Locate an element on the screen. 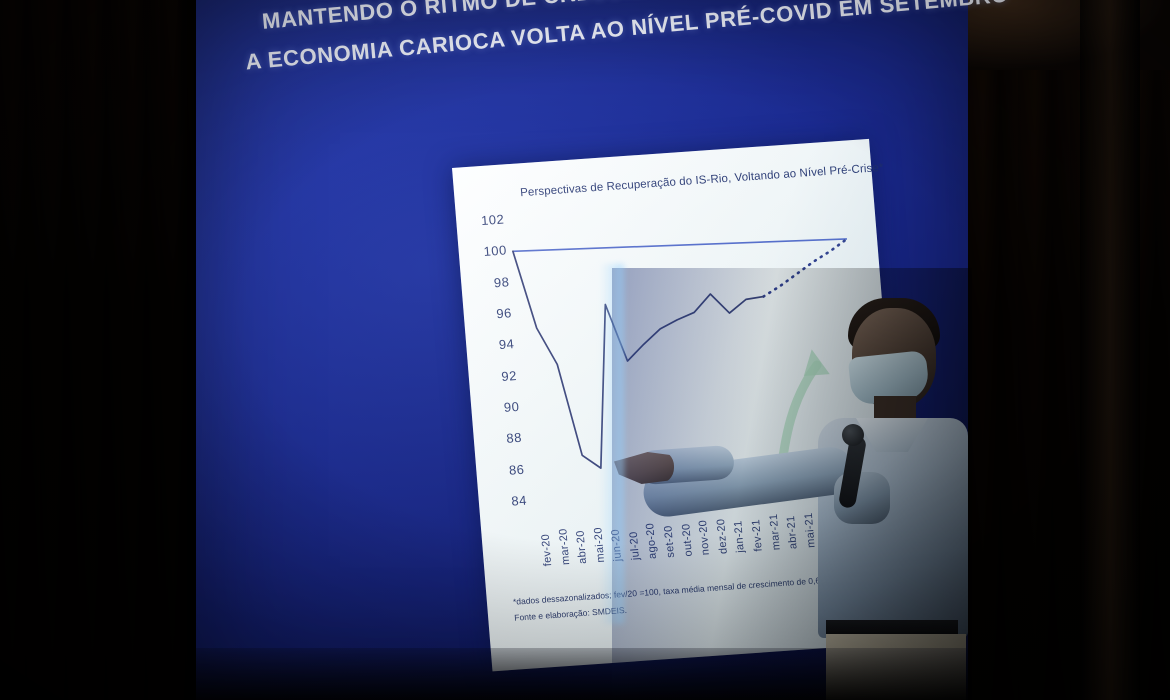 The height and width of the screenshot is (700, 1170). speaker-pointing-hand is located at coordinates (644, 468).